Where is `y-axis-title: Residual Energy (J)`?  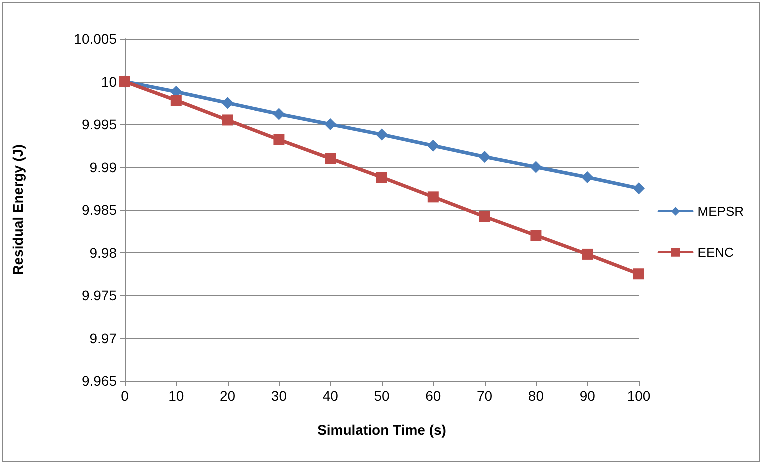 y-axis-title: Residual Energy (J) is located at coordinates (18, 210).